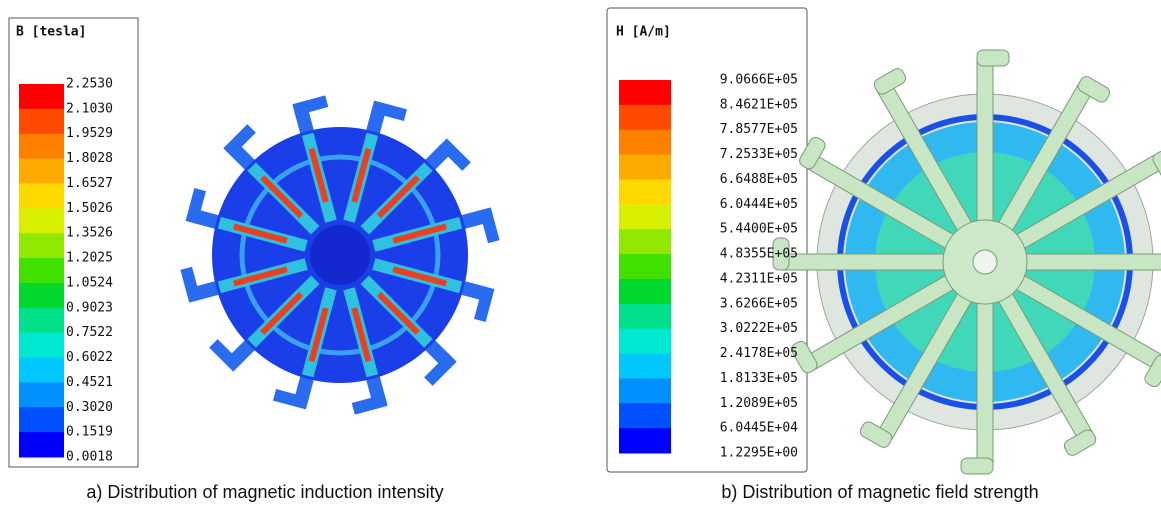 The height and width of the screenshot is (510, 1161). Describe the element at coordinates (759, 229) in the screenshot. I see `legend-label: 5.4400E+05` at that location.